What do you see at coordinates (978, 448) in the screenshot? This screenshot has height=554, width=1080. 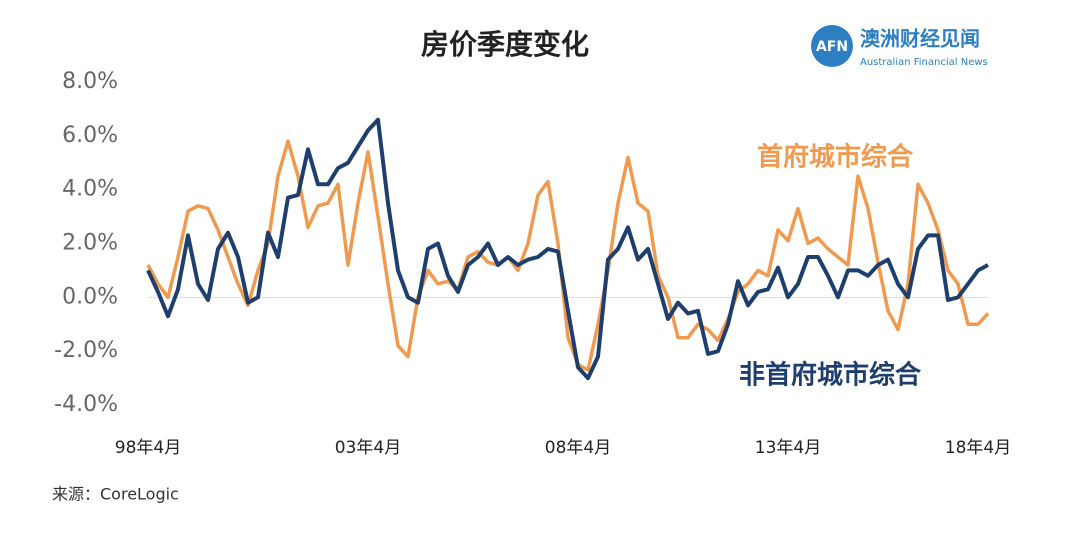 I see `x-tick-label: 18年4月` at bounding box center [978, 448].